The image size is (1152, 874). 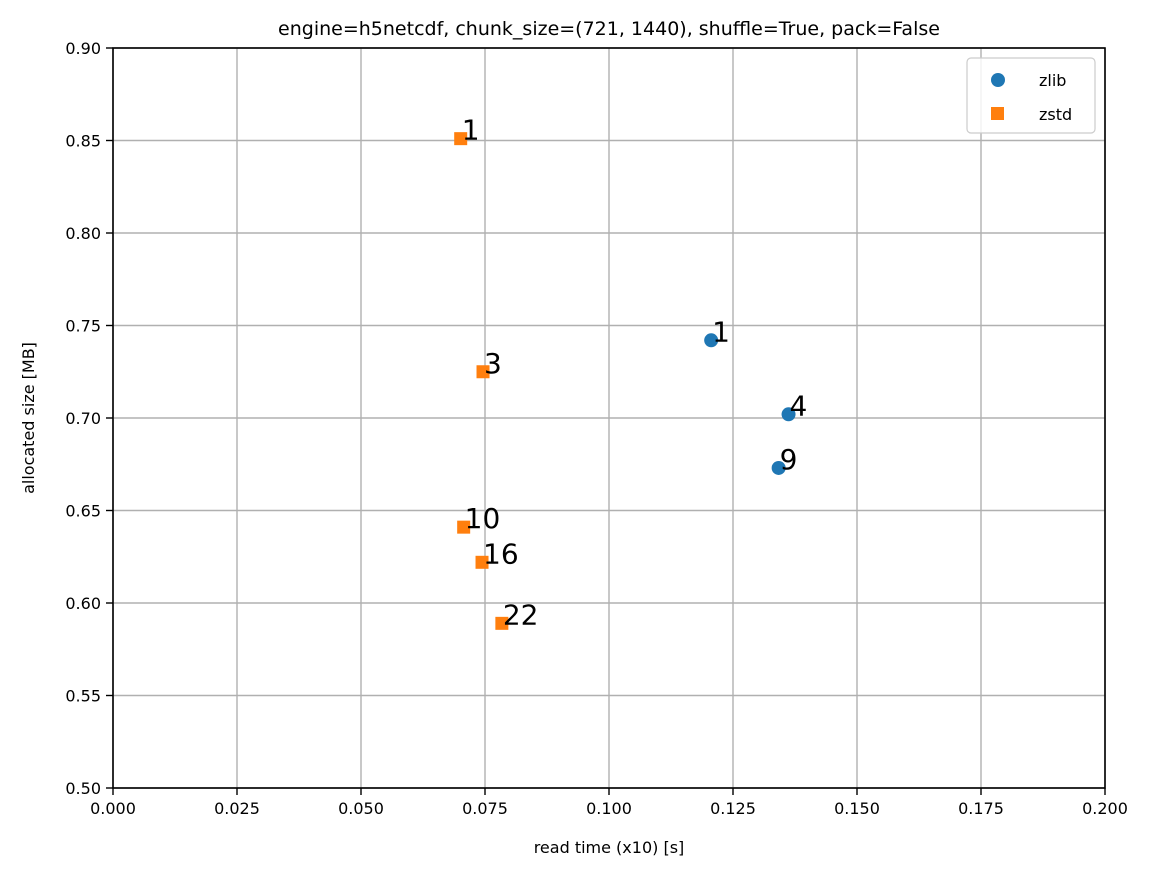 I want to click on y-tick-label: 0.60, so click(x=83, y=603).